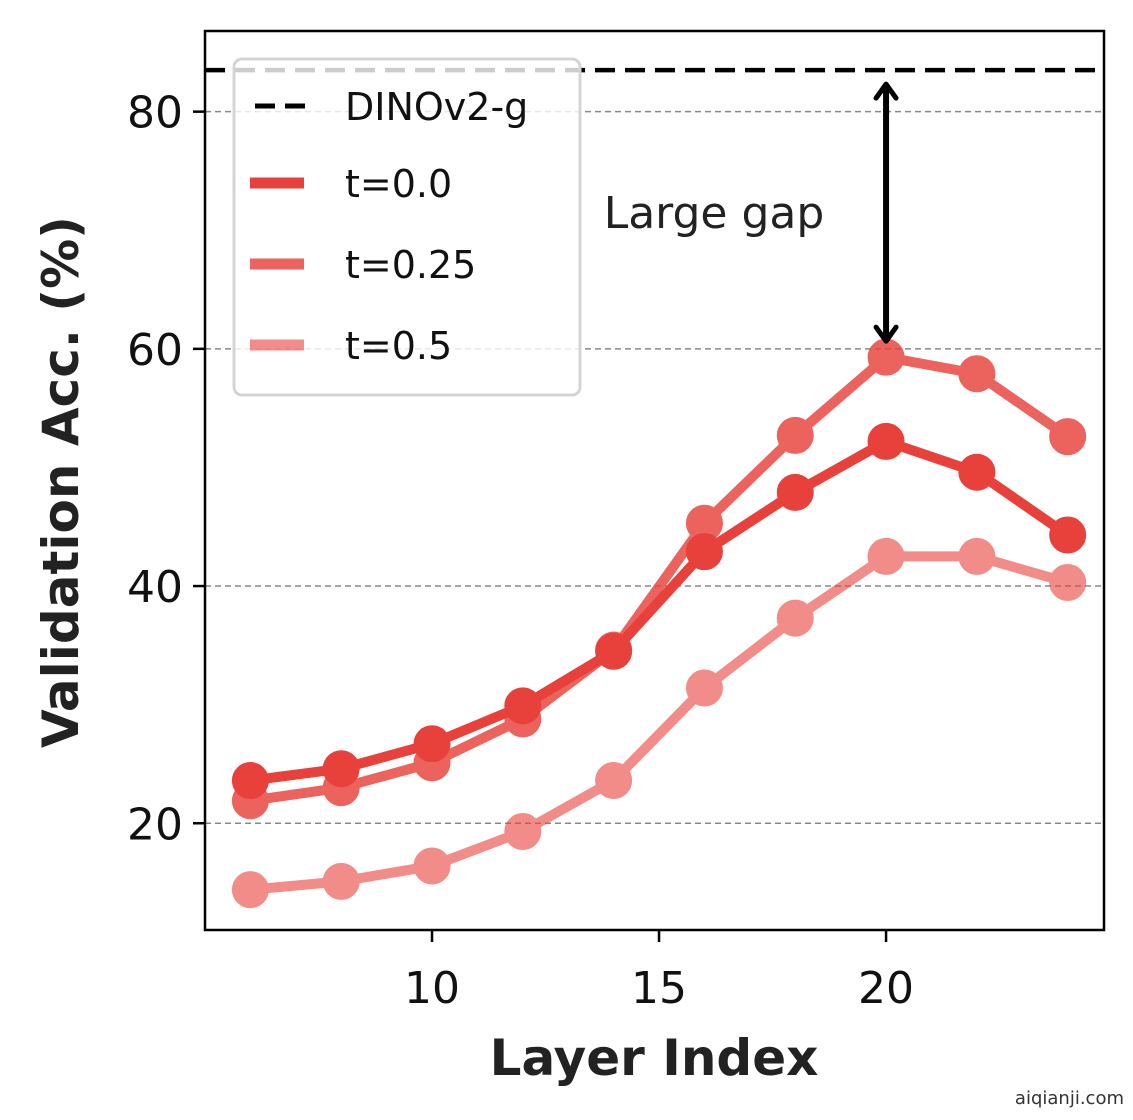 The width and height of the screenshot is (1133, 1120). I want to click on annotation-layer: Large gap, so click(751, 212).